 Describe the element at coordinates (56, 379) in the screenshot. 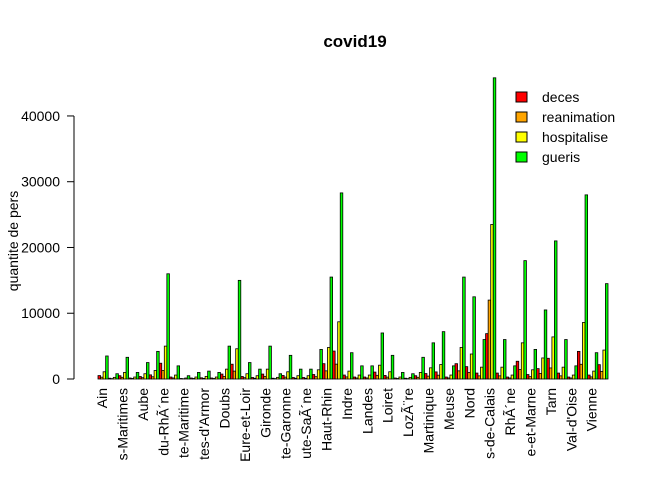

I see `y-tick-label: 0` at that location.